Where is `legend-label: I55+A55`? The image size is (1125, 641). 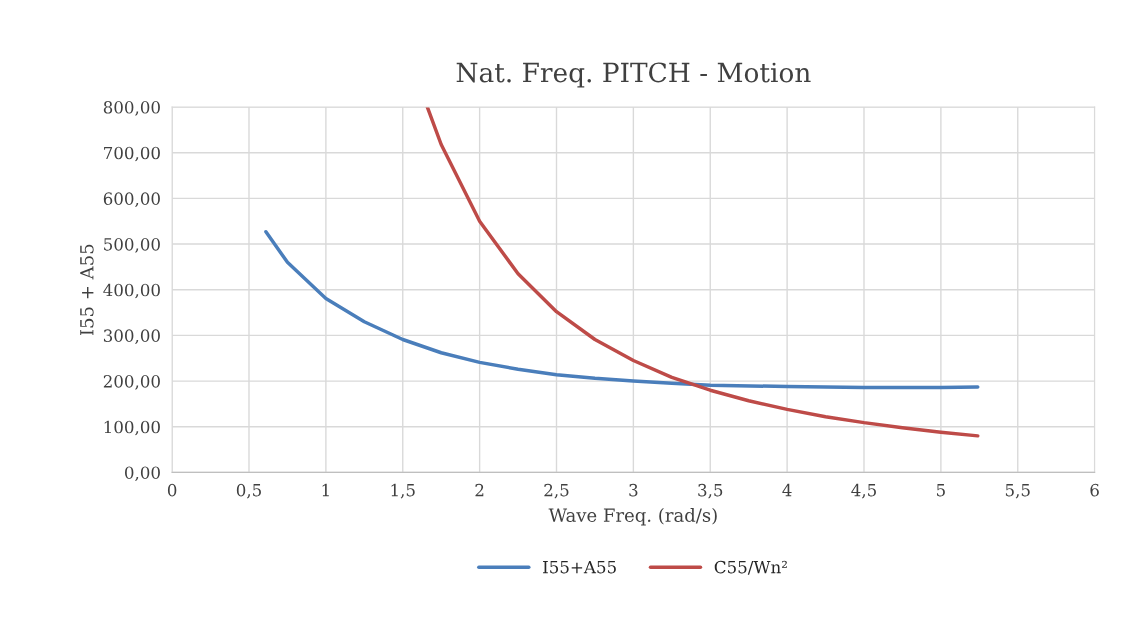 legend-label: I55+A55 is located at coordinates (579, 567).